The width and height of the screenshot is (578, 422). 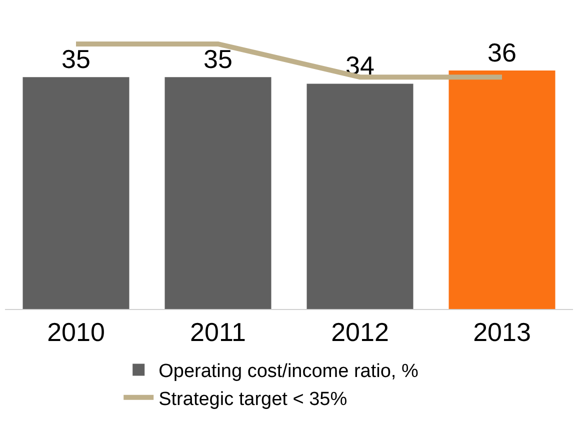 I want to click on legend-label: Operating cost/income ratio, %, so click(x=288, y=371).